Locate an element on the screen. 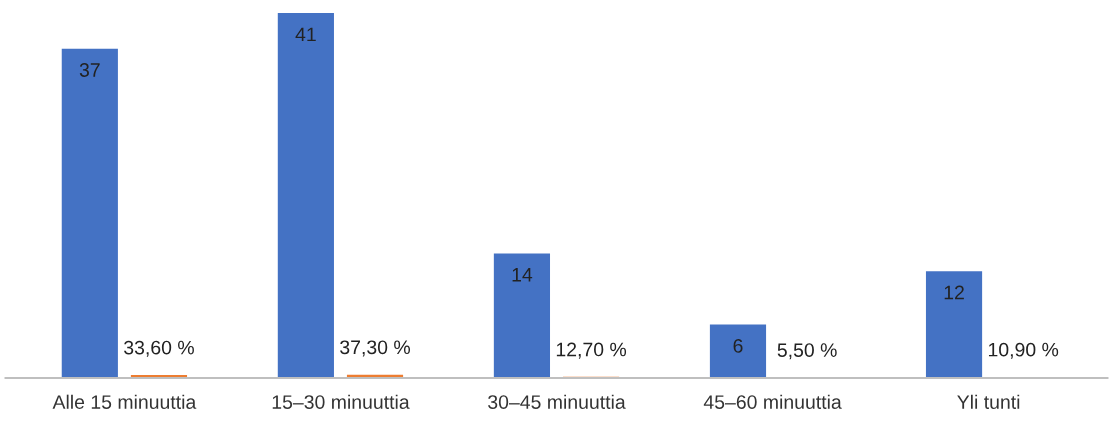 This screenshot has width=1113, height=432. data-label: 41 is located at coordinates (305, 34).